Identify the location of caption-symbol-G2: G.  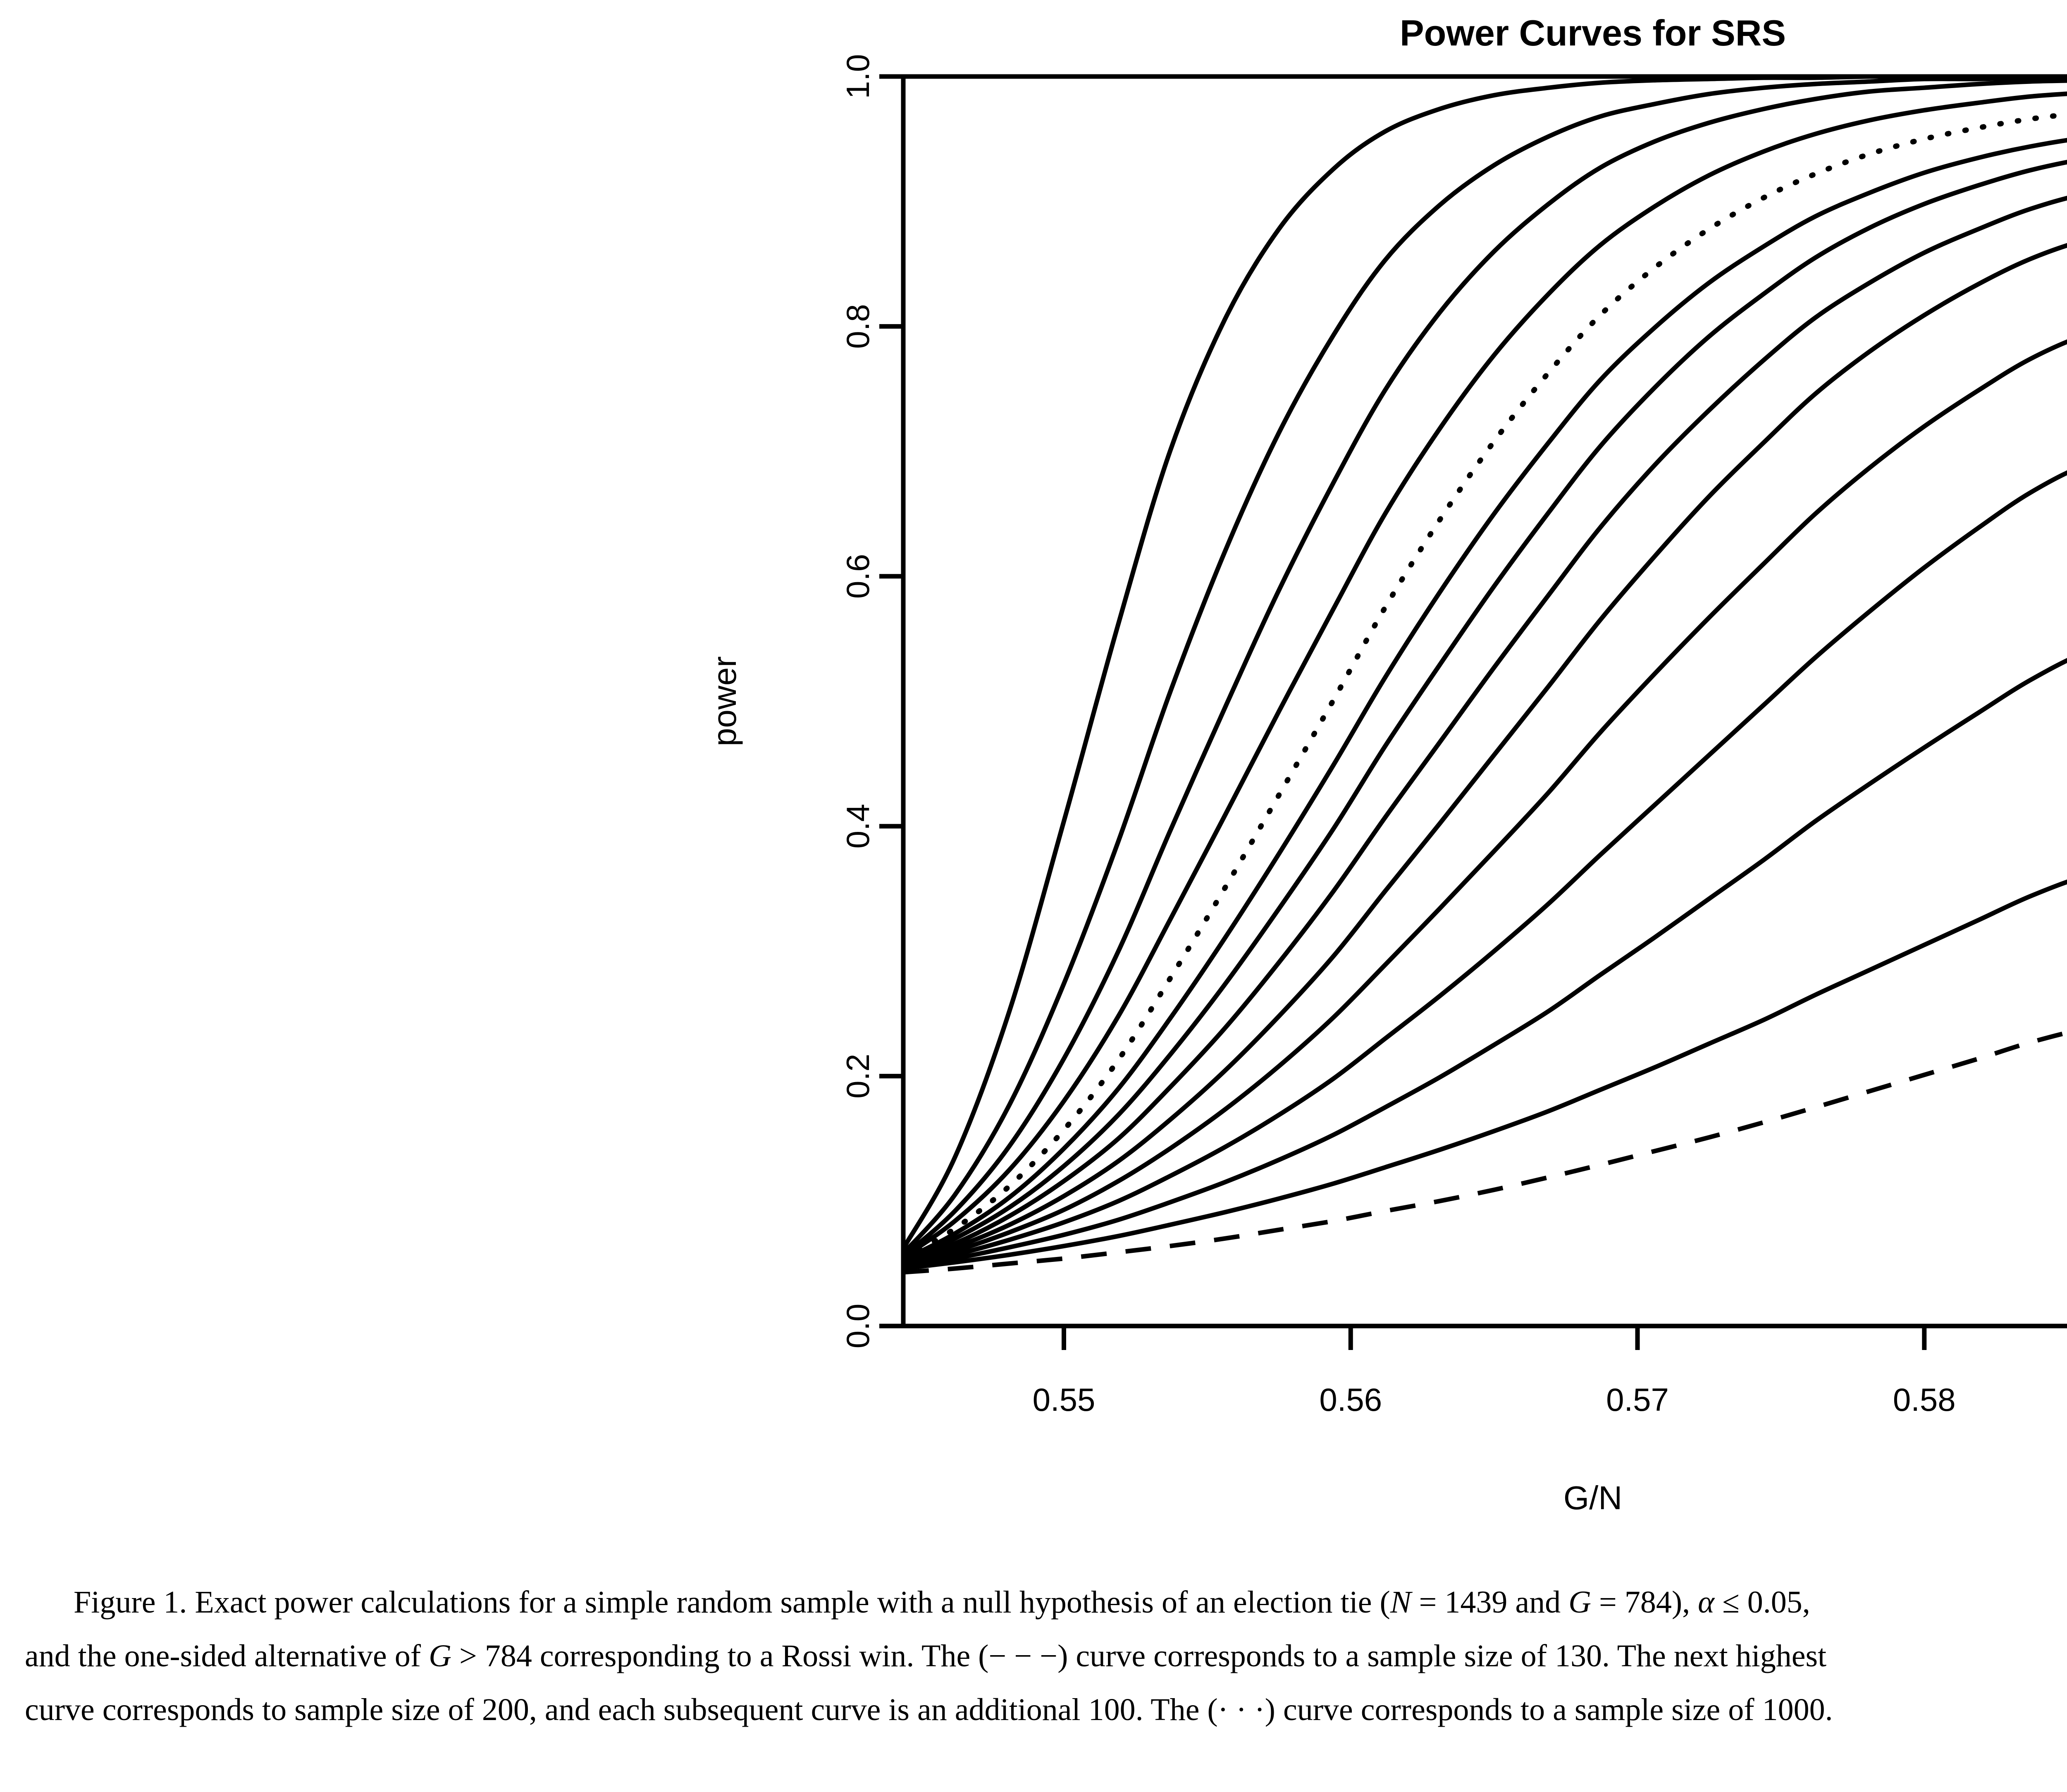
(440, 1656).